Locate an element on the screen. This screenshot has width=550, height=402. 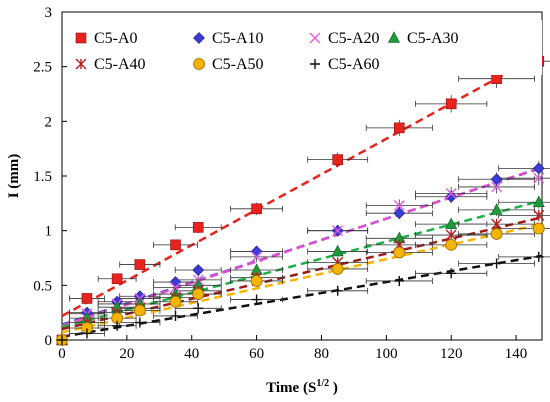
x-axis-title-close: ) is located at coordinates (333, 388).